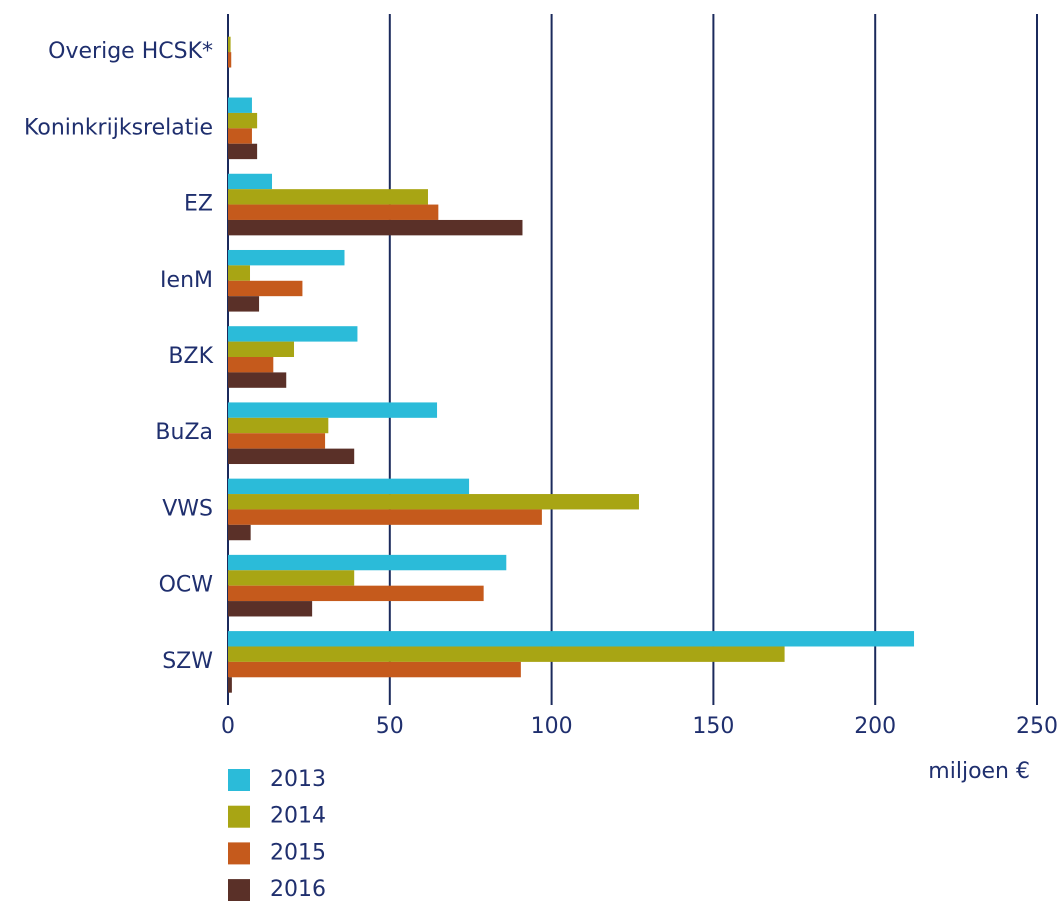  What do you see at coordinates (1037, 726) in the screenshot?
I see `x-tick-label: 250` at bounding box center [1037, 726].